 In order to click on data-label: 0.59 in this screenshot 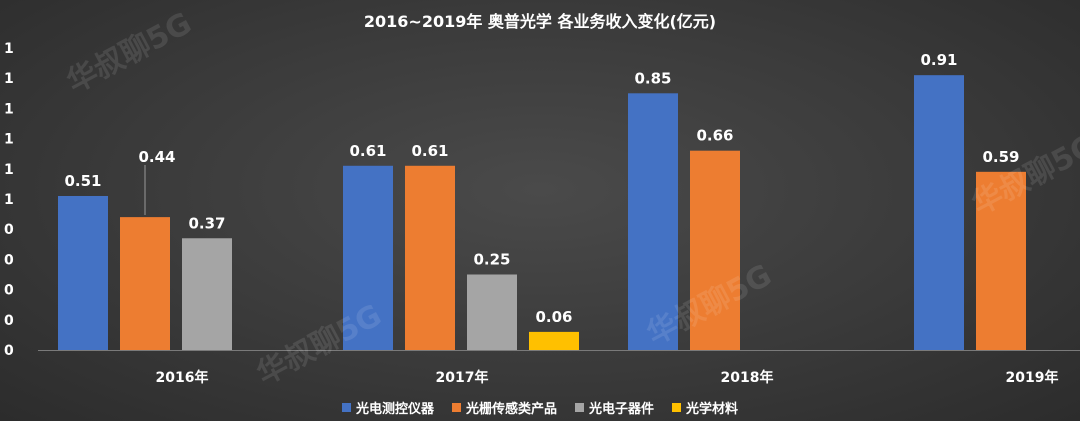, I will do `click(1000, 157)`.